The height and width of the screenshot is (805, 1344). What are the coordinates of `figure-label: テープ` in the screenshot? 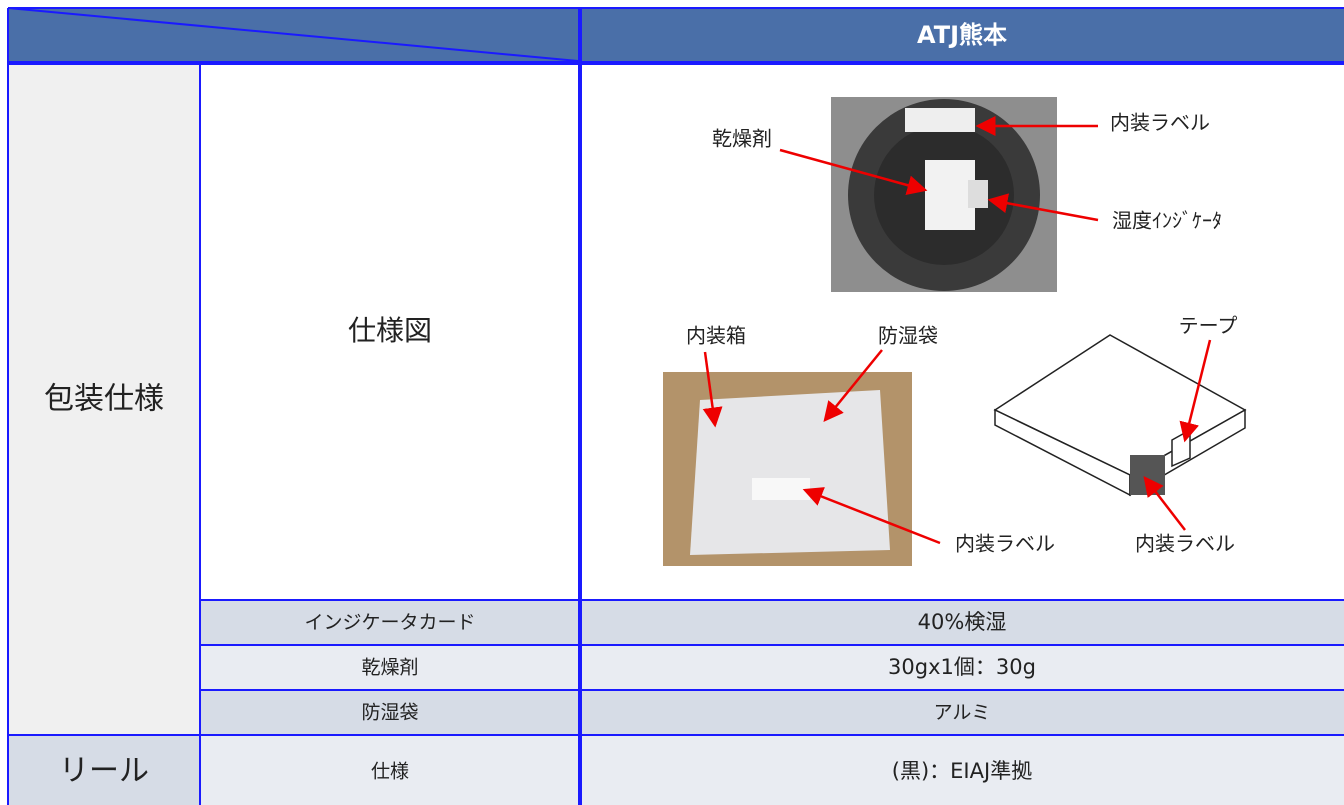 It's located at (1208, 326).